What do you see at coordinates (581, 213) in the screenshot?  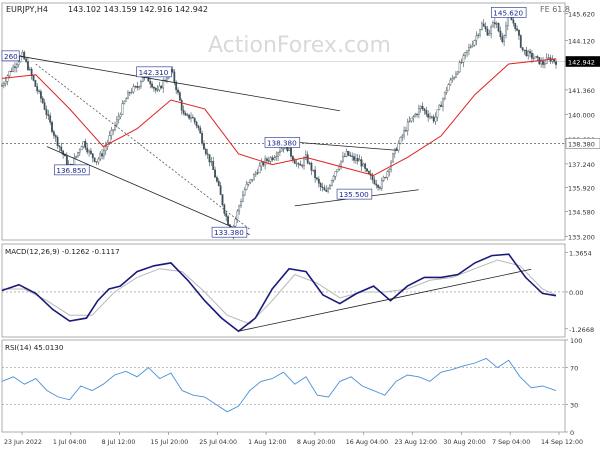 I see `price-y-tick-label: 134.580` at bounding box center [581, 213].